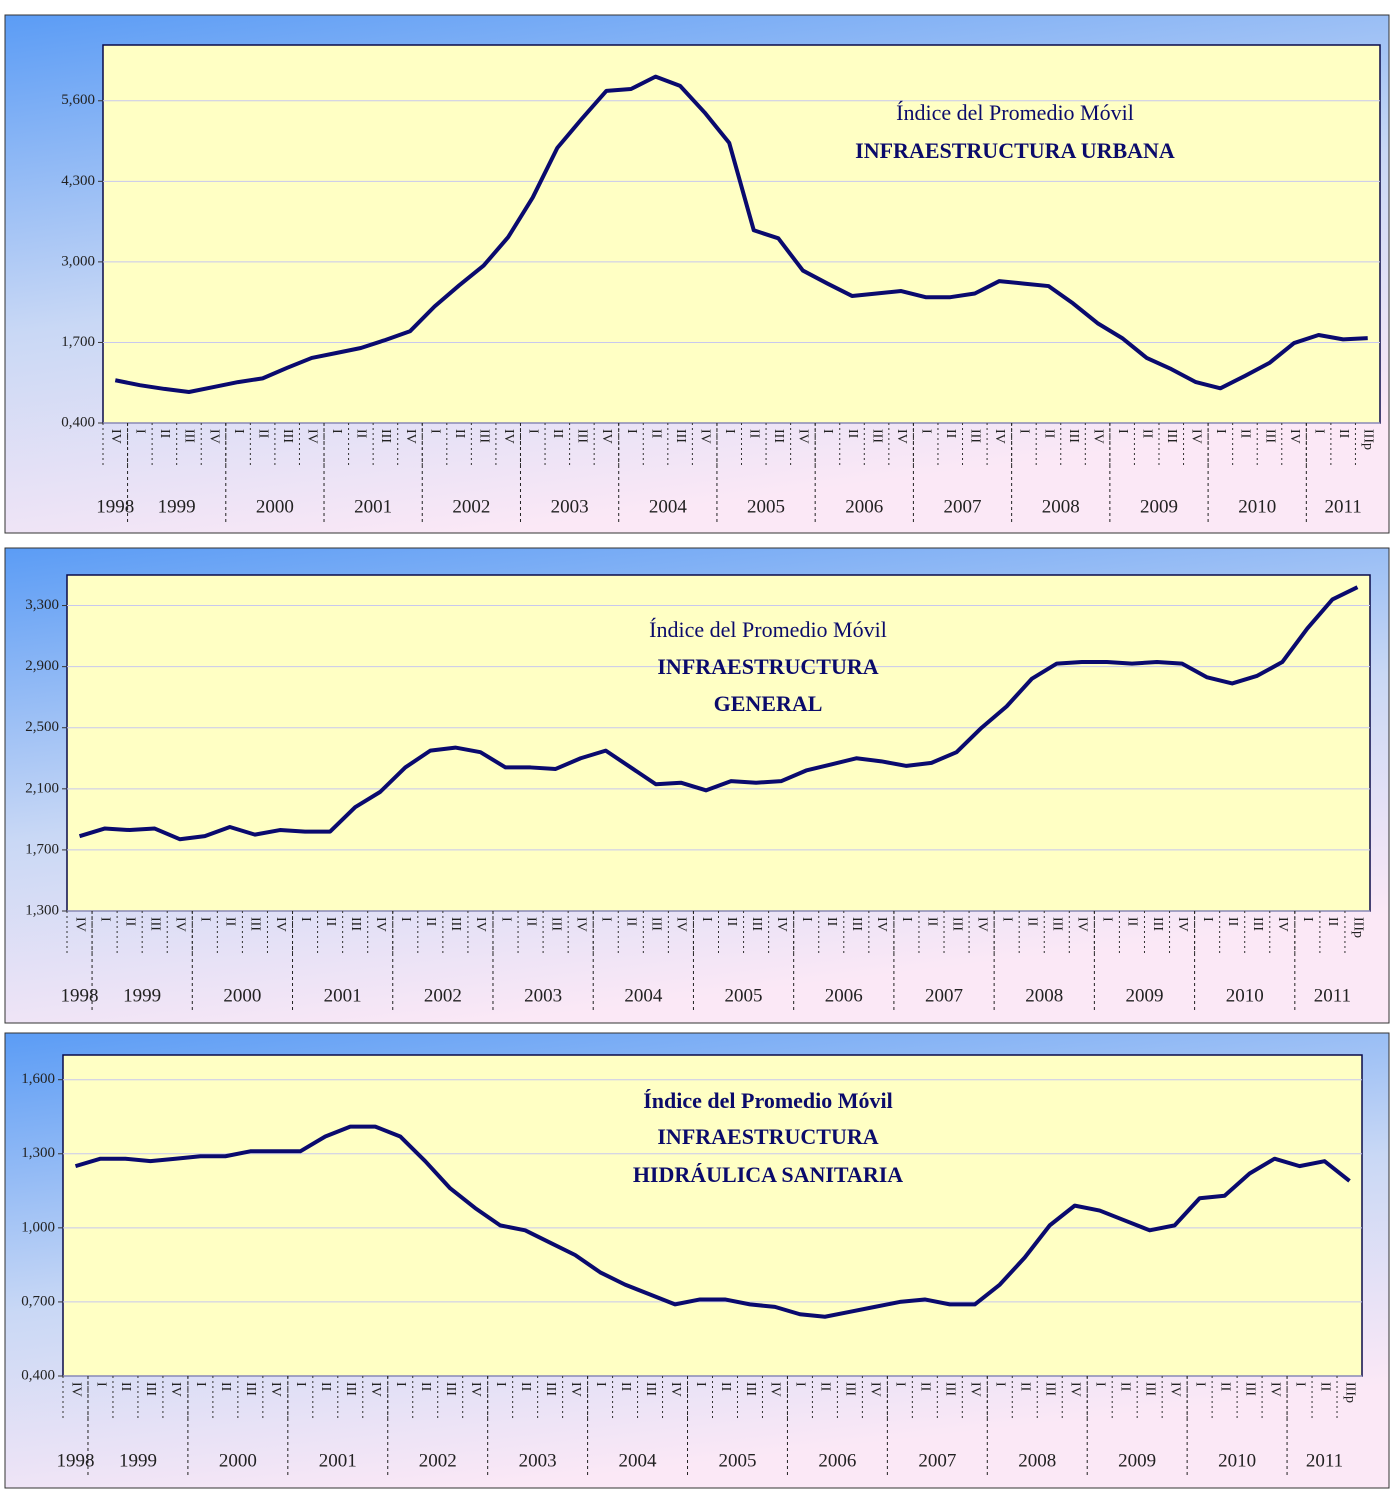 Image resolution: width=1393 pixels, height=1490 pixels. What do you see at coordinates (78, 261) in the screenshot?
I see `y-tick-label: 3,000` at bounding box center [78, 261].